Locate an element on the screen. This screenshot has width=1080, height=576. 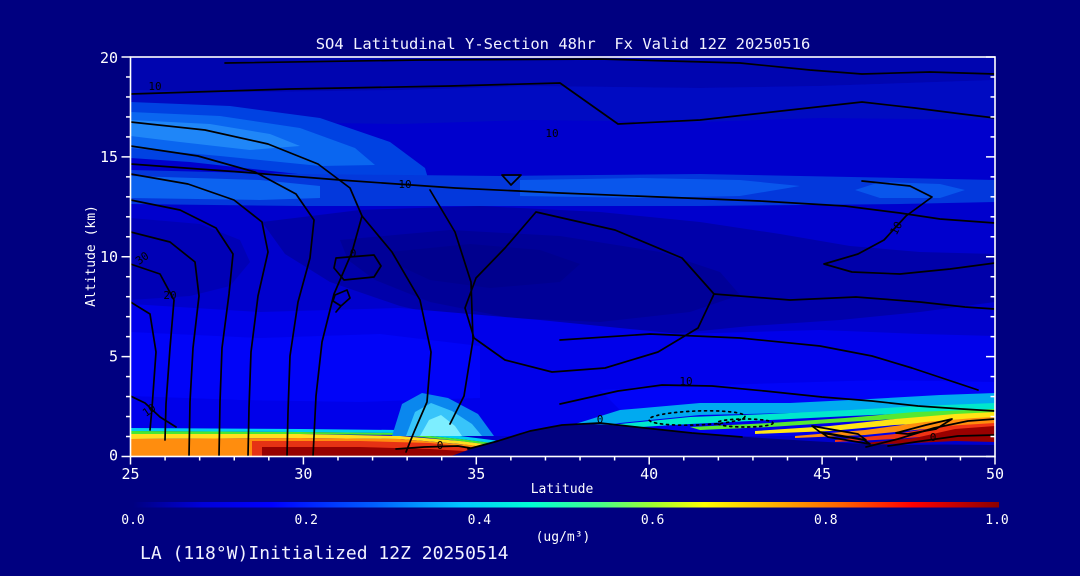
y-tick-label: 0 is located at coordinates (113, 456).